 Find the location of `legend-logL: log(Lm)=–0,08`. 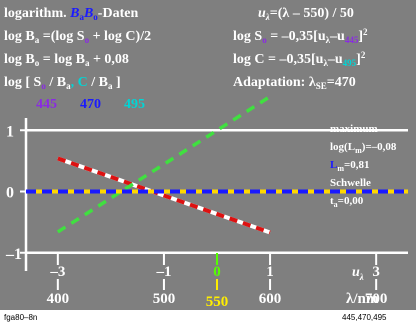

legend-logL: log(Lm)=–0,08 is located at coordinates (363, 148).